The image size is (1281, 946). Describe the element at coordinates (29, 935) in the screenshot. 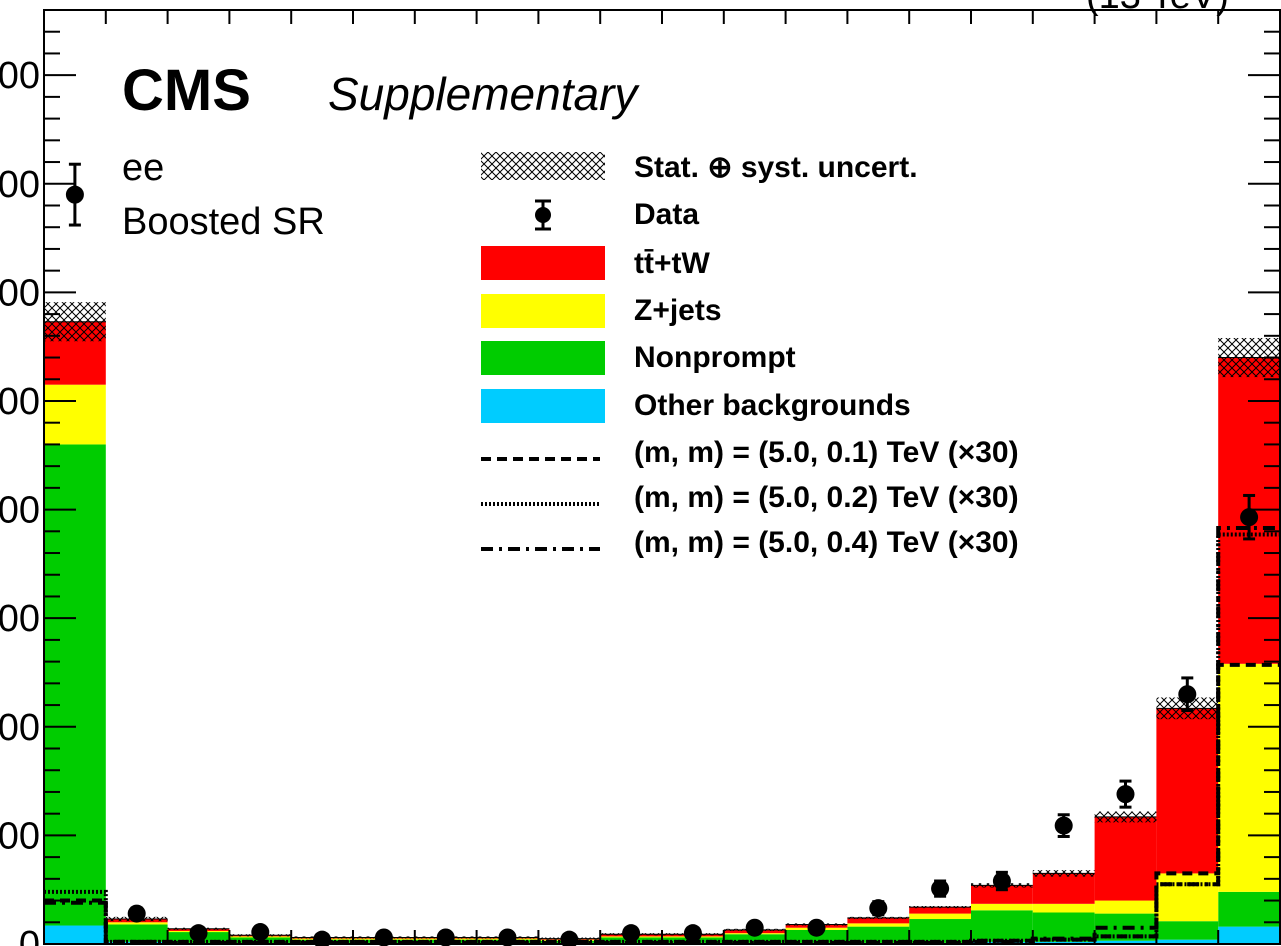

I see `y-tick-label-0: 0` at that location.